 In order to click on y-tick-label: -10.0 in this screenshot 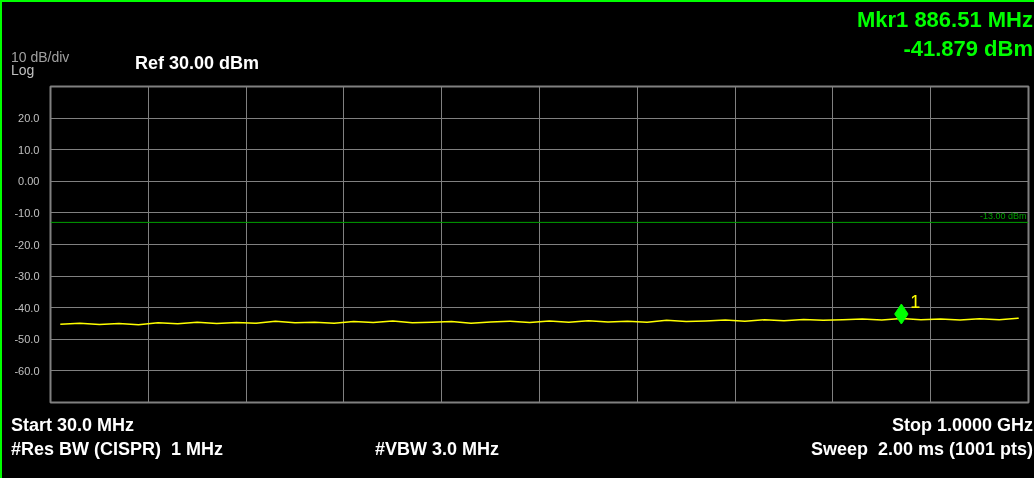, I will do `click(27, 212)`.